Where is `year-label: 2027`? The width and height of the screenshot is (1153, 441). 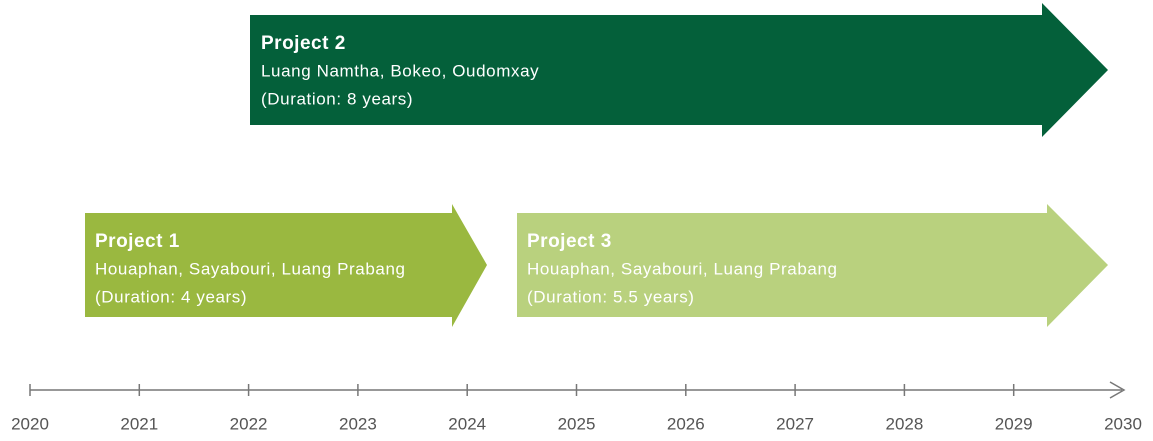 year-label: 2027 is located at coordinates (795, 423).